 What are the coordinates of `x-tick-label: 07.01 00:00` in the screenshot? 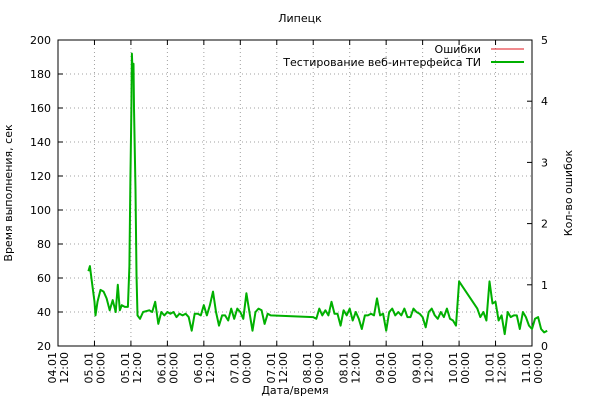 It's located at (240, 368).